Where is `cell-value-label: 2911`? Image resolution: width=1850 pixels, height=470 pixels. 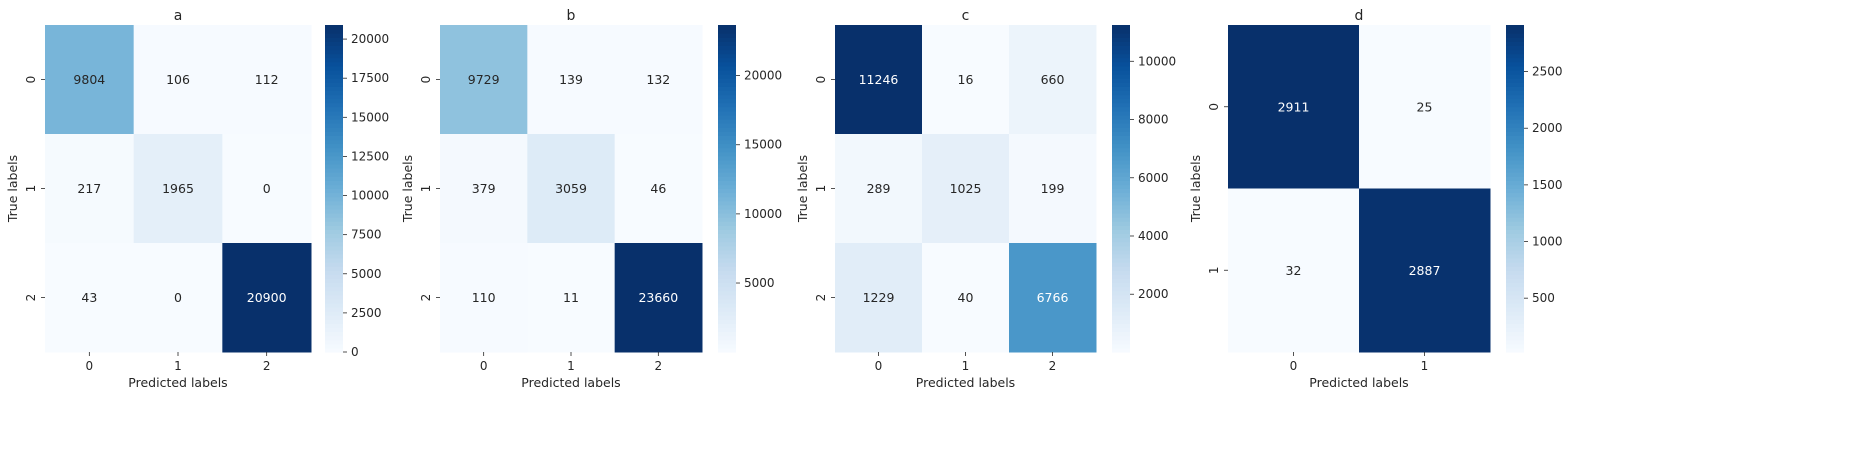
cell-value-label: 2911 is located at coordinates (1294, 106).